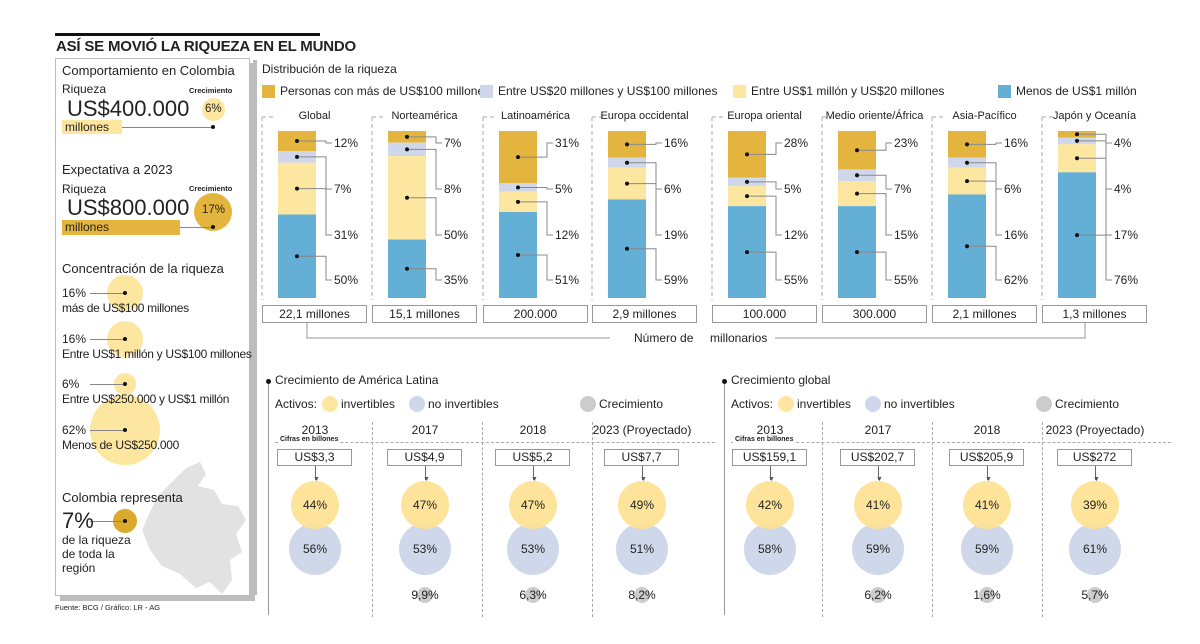 Image resolution: width=1200 pixels, height=644 pixels. I want to click on wealth-label: Riqueza, so click(84, 89).